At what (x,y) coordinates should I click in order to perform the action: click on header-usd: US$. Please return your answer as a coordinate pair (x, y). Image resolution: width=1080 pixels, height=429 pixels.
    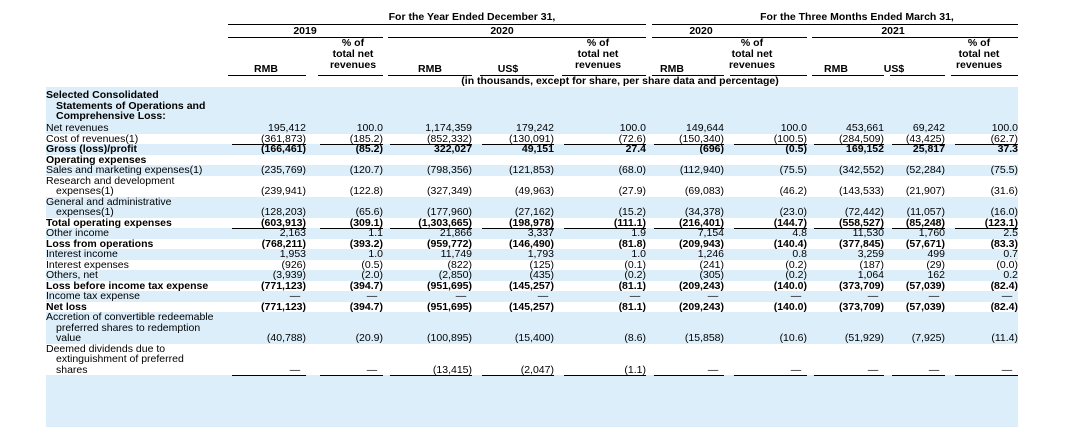
    Looking at the image, I should click on (508, 69).